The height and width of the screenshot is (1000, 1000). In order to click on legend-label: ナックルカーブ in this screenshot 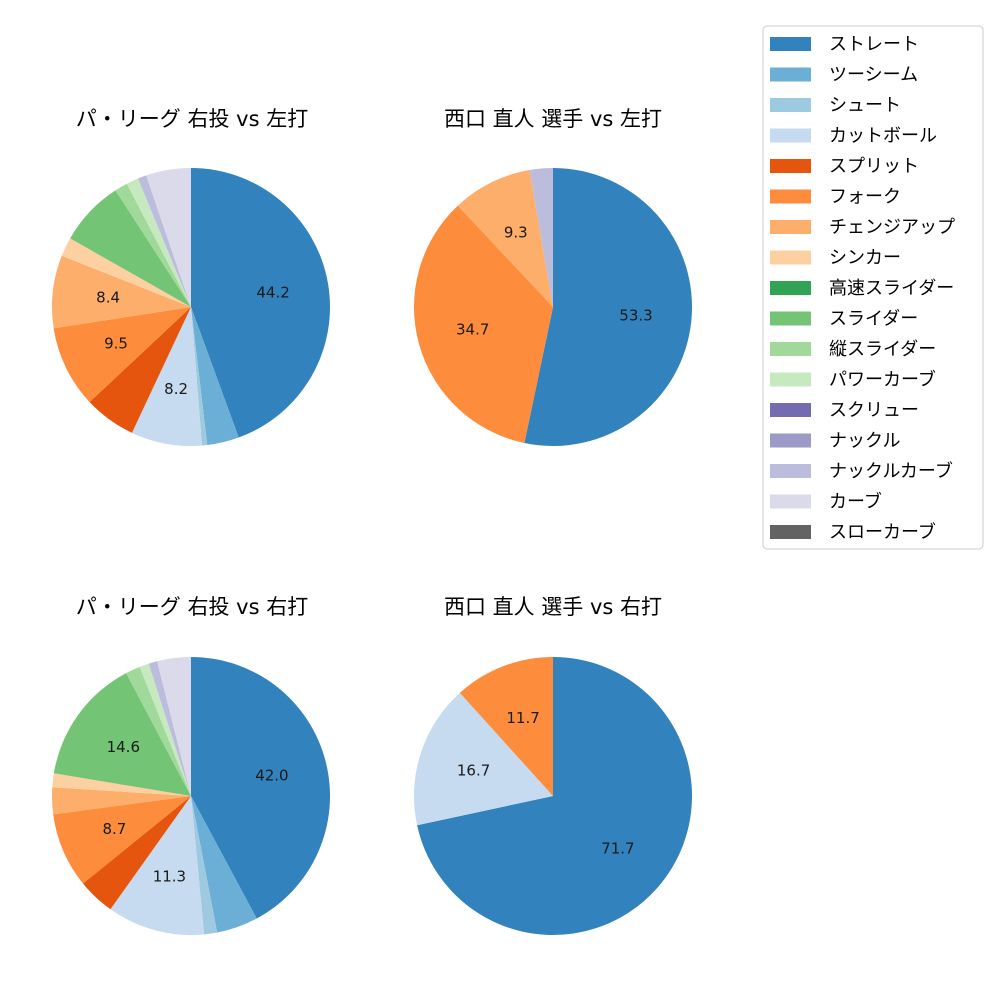, I will do `click(891, 471)`.